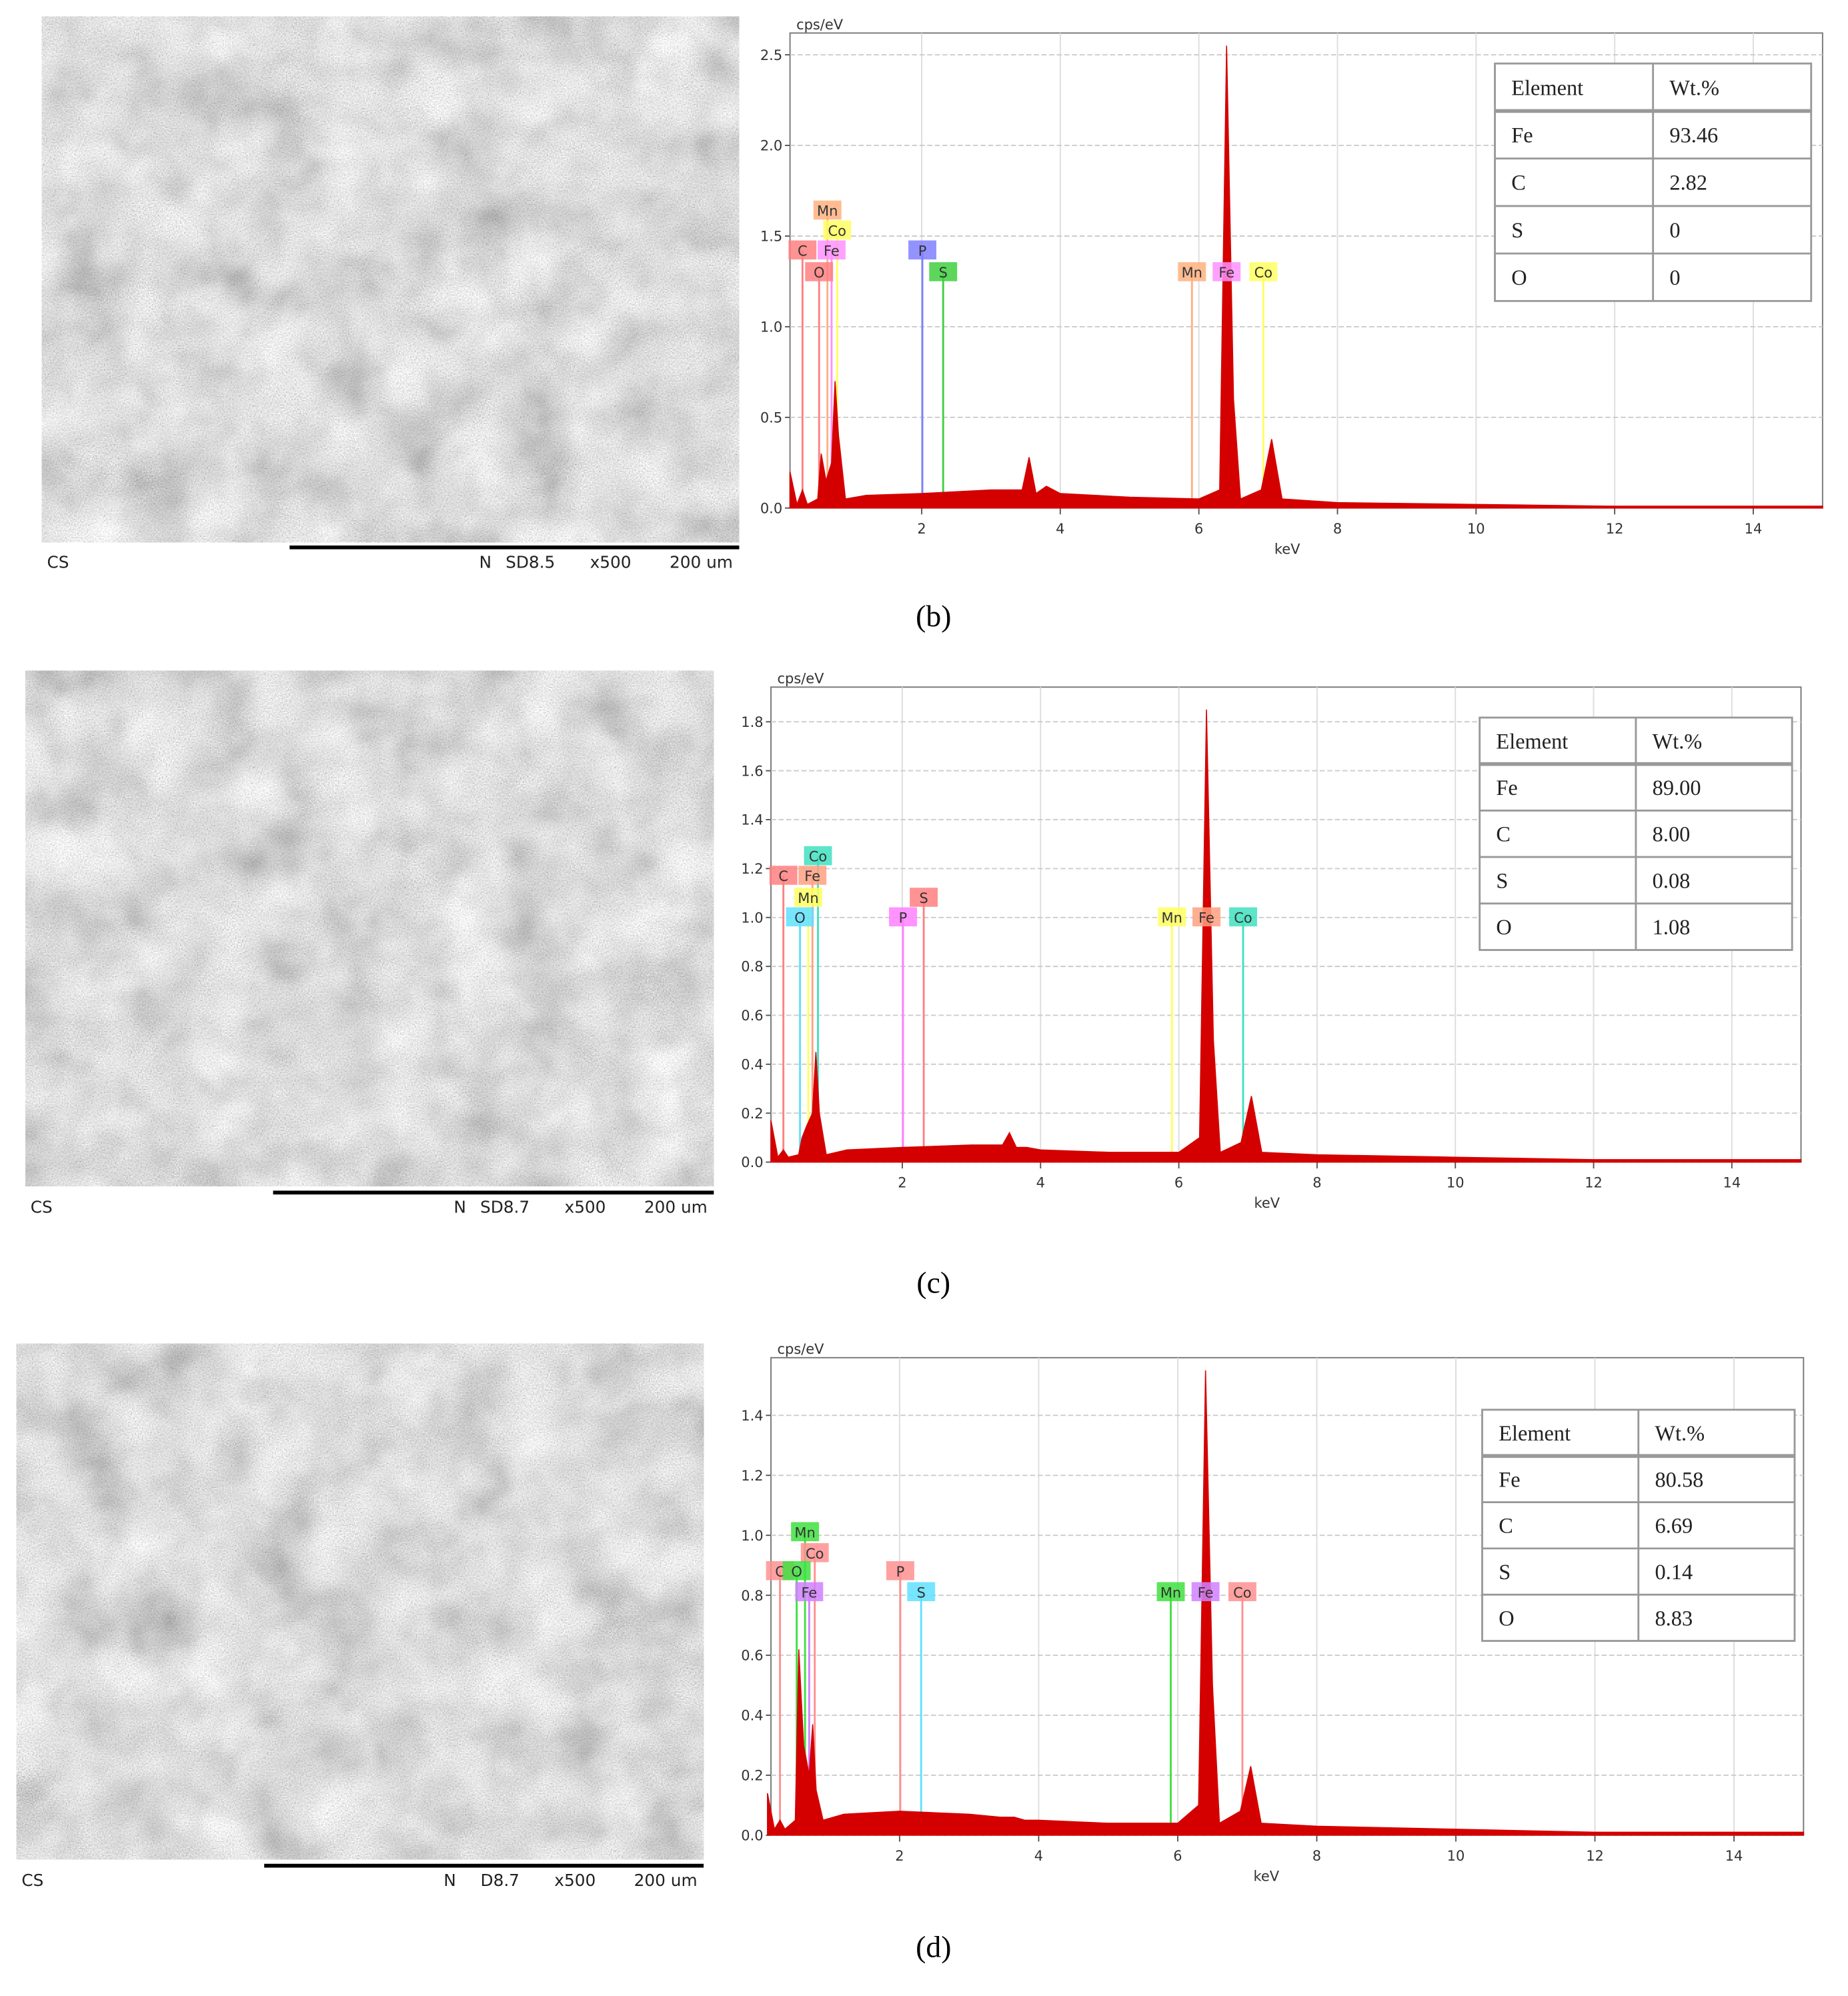 This screenshot has width=1848, height=1996. What do you see at coordinates (500, 1881) in the screenshot?
I see `sem-caption: D8.7` at bounding box center [500, 1881].